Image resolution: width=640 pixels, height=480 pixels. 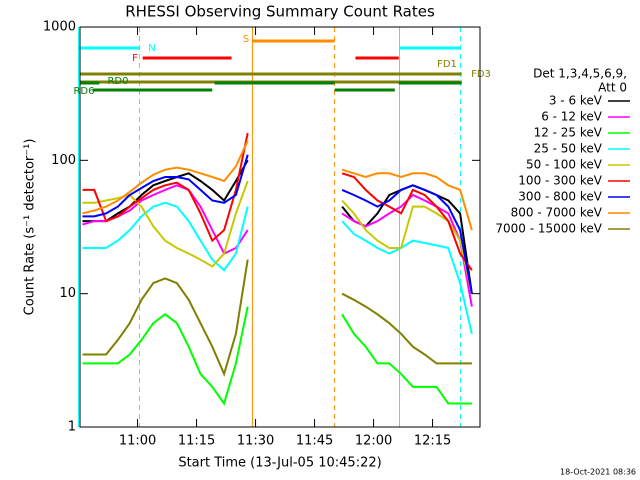 I want to click on flag-label: F, so click(x=135, y=58).